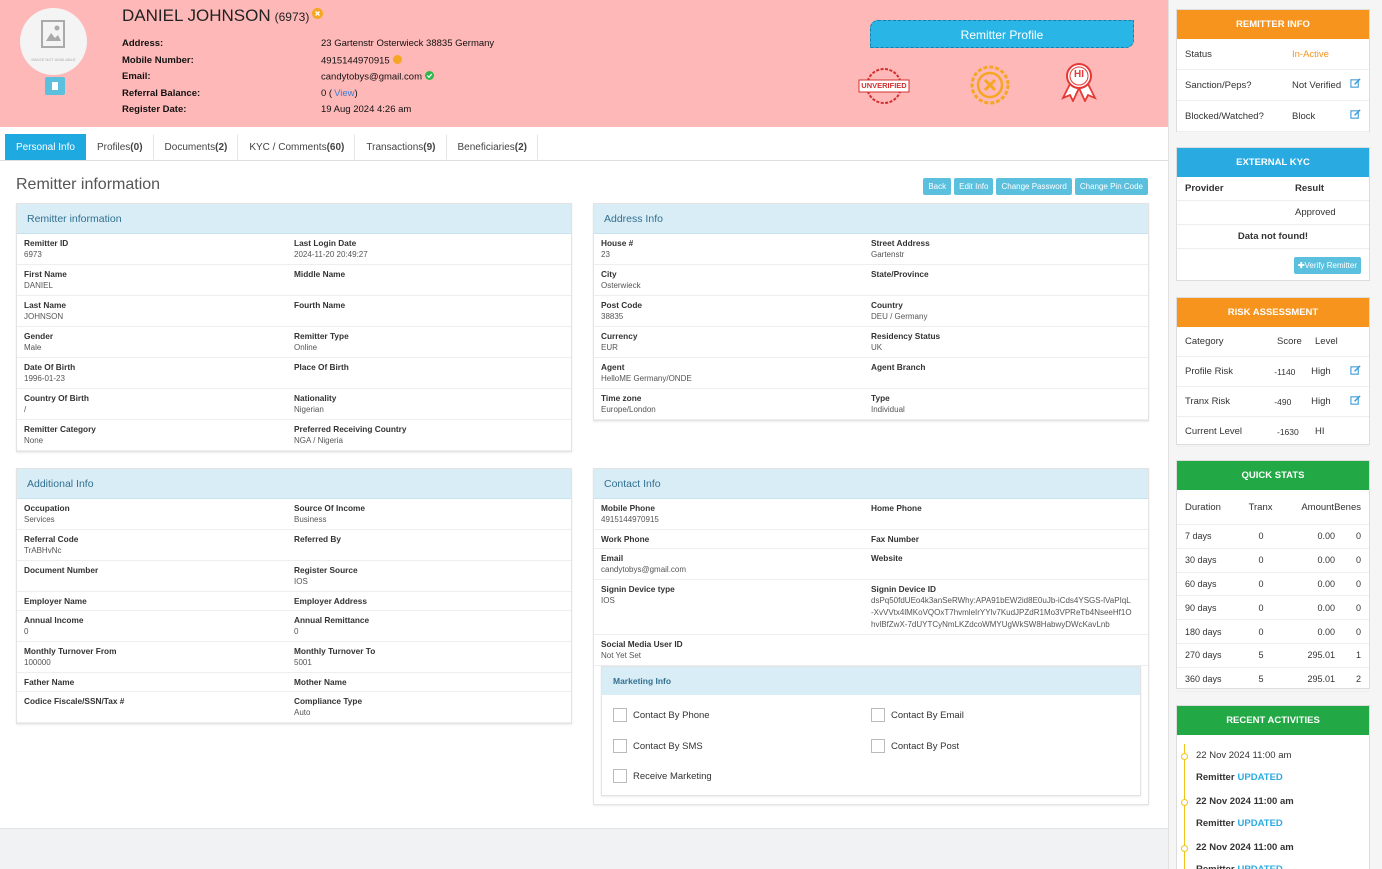  I want to click on verify-button: ✚Verify Remitter, so click(1327, 265).